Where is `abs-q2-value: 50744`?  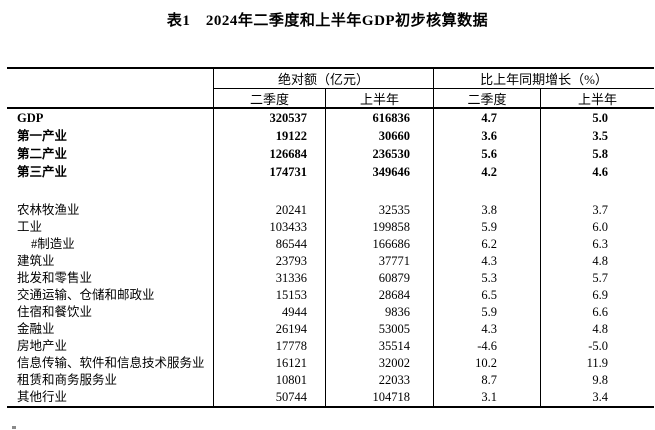 abs-q2-value: 50744 is located at coordinates (269, 397).